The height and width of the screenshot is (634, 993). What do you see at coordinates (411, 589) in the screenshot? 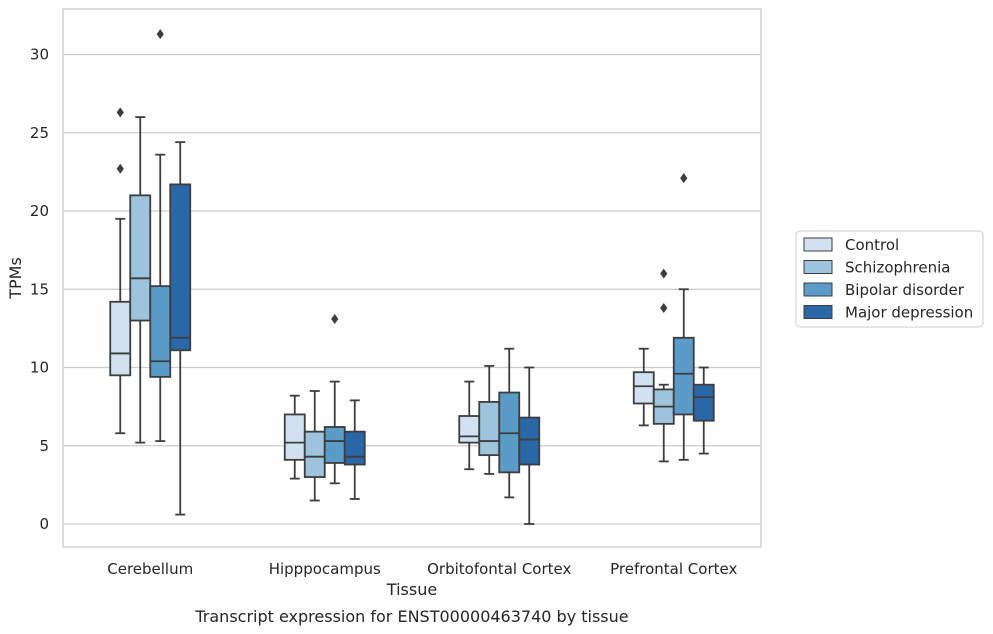
I see `x-axis-title: Tissue` at bounding box center [411, 589].